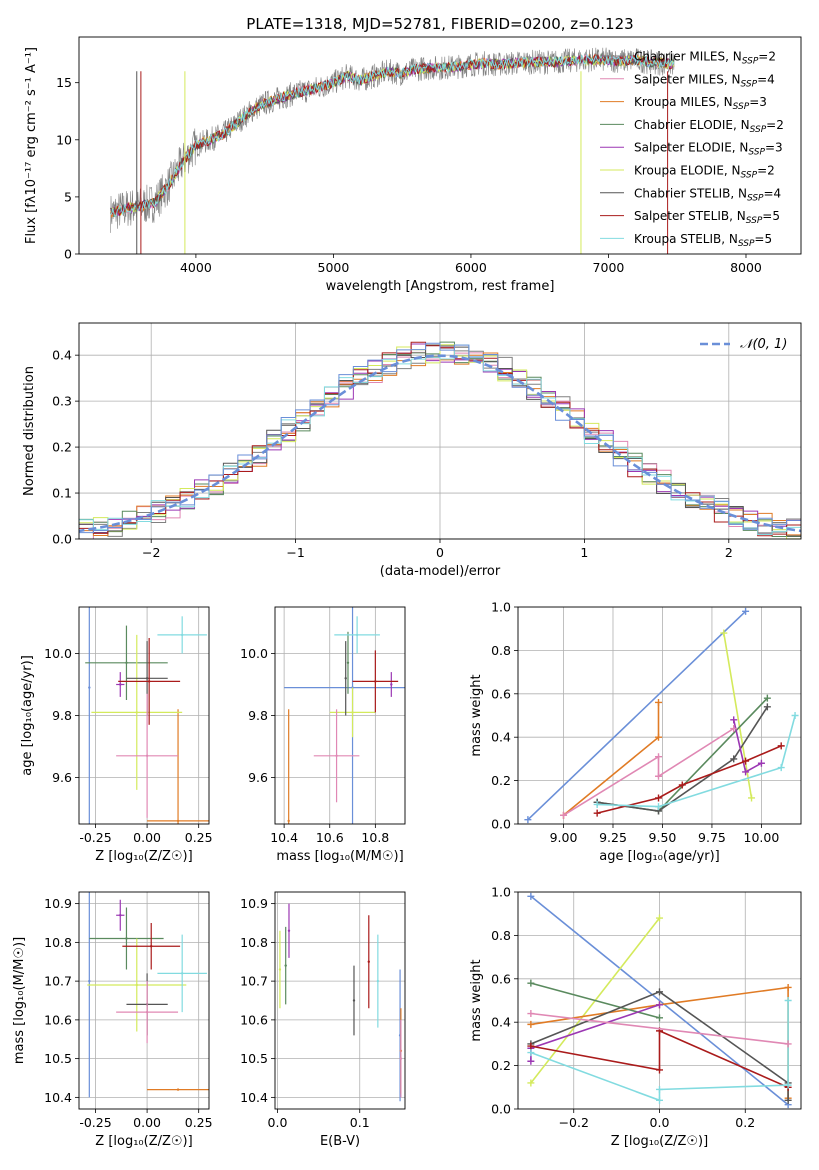 This screenshot has height=1170, width=819. Describe the element at coordinates (704, 172) in the screenshot. I see `legend-entry: Kroupa ELODIE, NSSP=2` at that location.